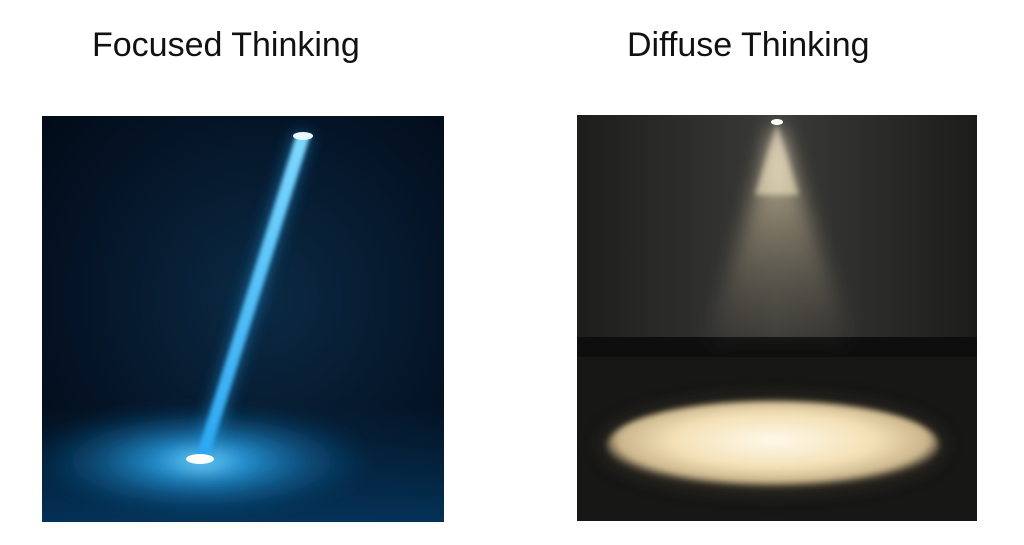 This screenshot has width=1024, height=545. Describe the element at coordinates (226, 45) in the screenshot. I see `focused-thinking-title: Focused Thinking` at that location.